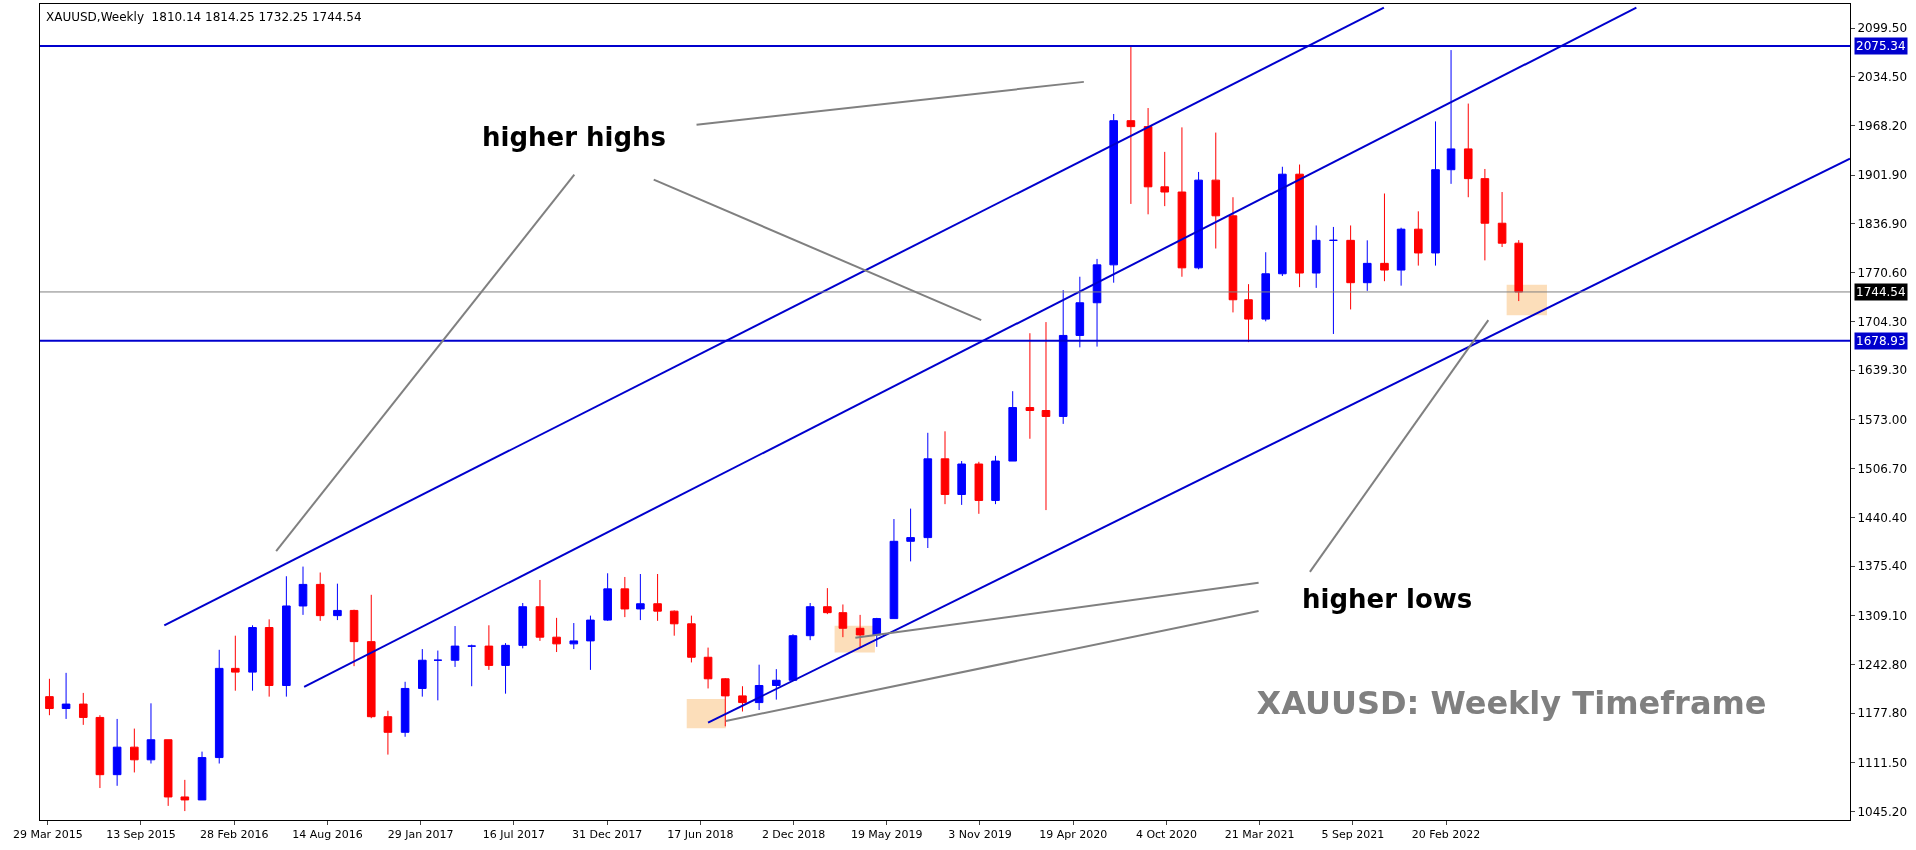  I want to click on x-tick-label: 5 Sep 2021, so click(1353, 835).